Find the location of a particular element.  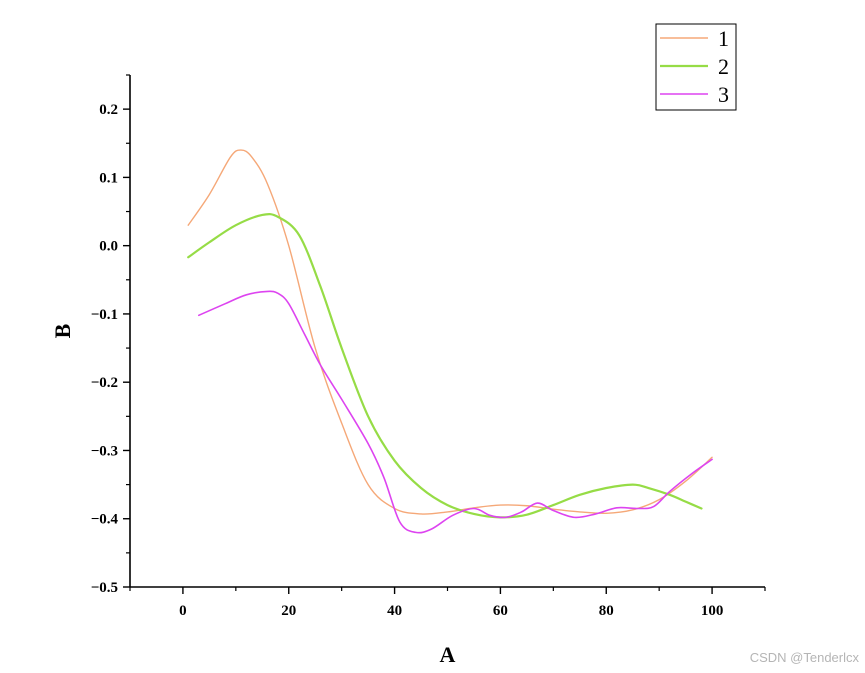

legend: 1 2 3 is located at coordinates (696, 67).